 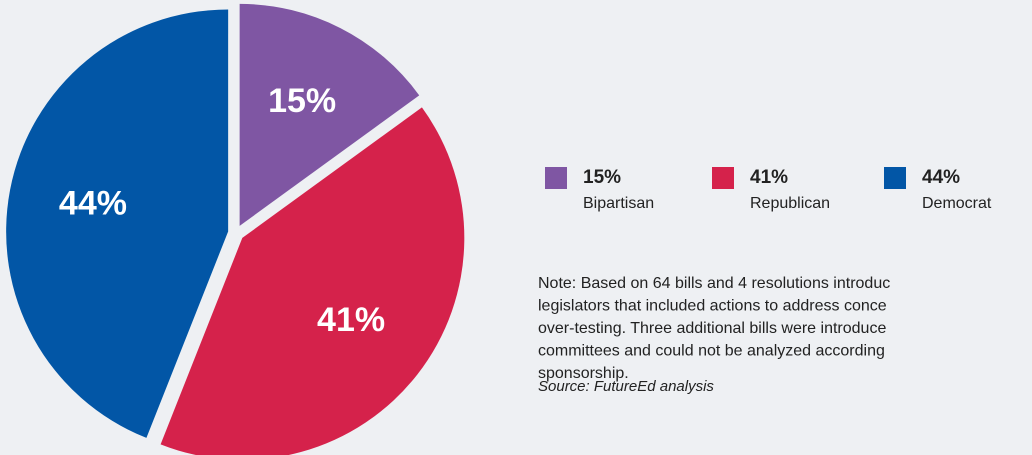 I want to click on note-line: sponsorship., so click(x=583, y=373).